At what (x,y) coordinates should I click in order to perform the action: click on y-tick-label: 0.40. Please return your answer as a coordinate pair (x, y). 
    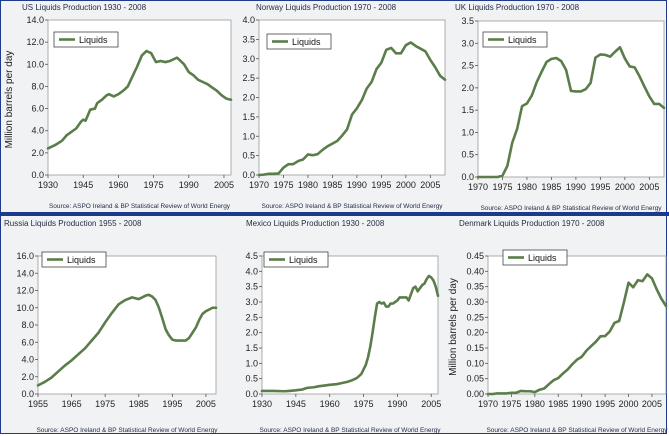
    Looking at the image, I should click on (475, 271).